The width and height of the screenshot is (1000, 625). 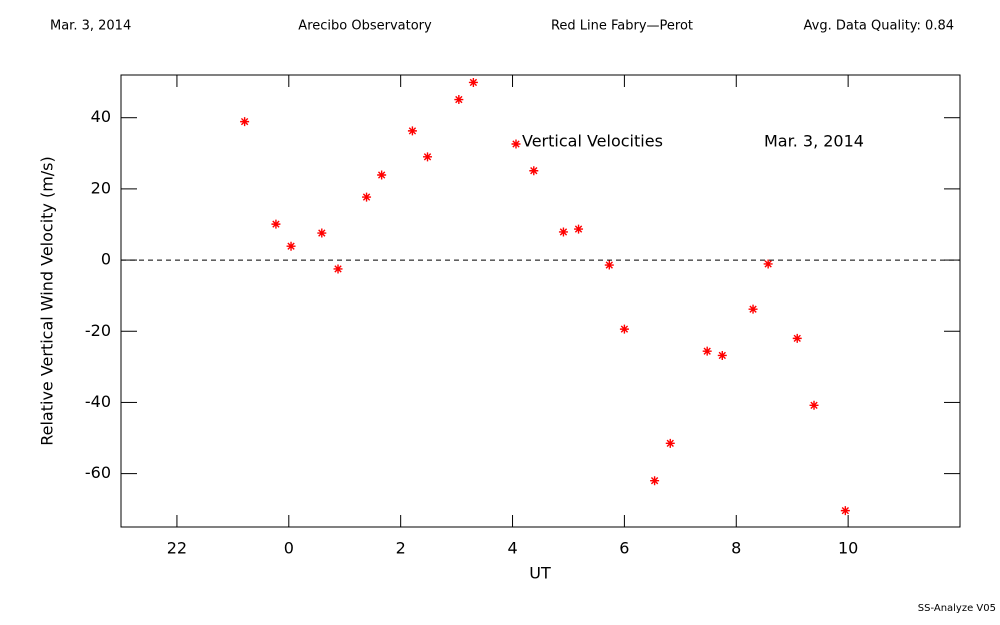 What do you see at coordinates (622, 26) in the screenshot?
I see `header-instrument: Red Line Fabry—Perot` at bounding box center [622, 26].